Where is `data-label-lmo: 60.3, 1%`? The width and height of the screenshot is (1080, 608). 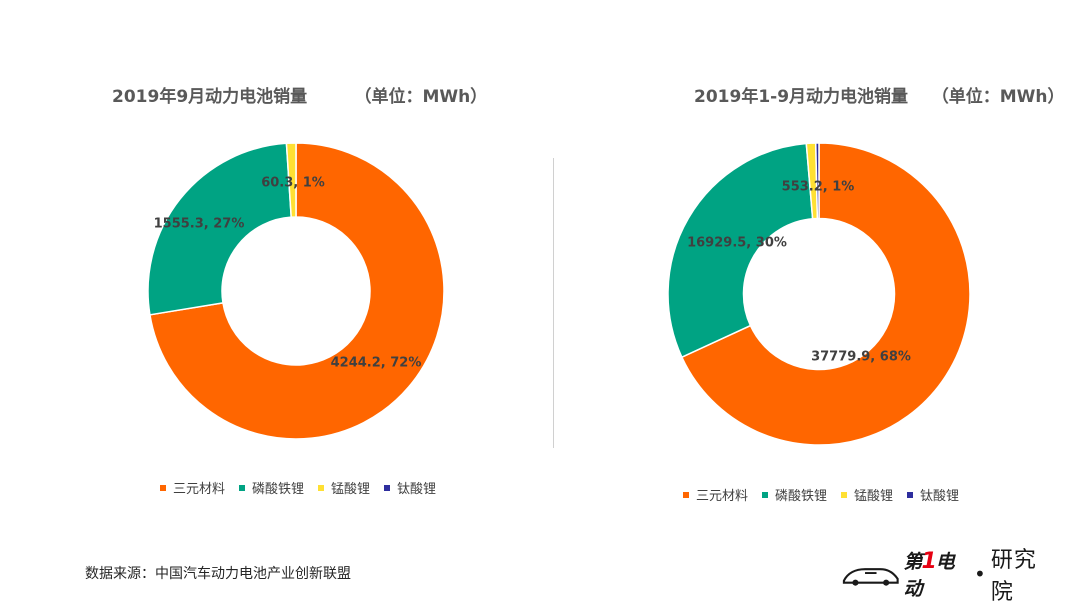
data-label-lmo: 60.3, 1% is located at coordinates (293, 183).